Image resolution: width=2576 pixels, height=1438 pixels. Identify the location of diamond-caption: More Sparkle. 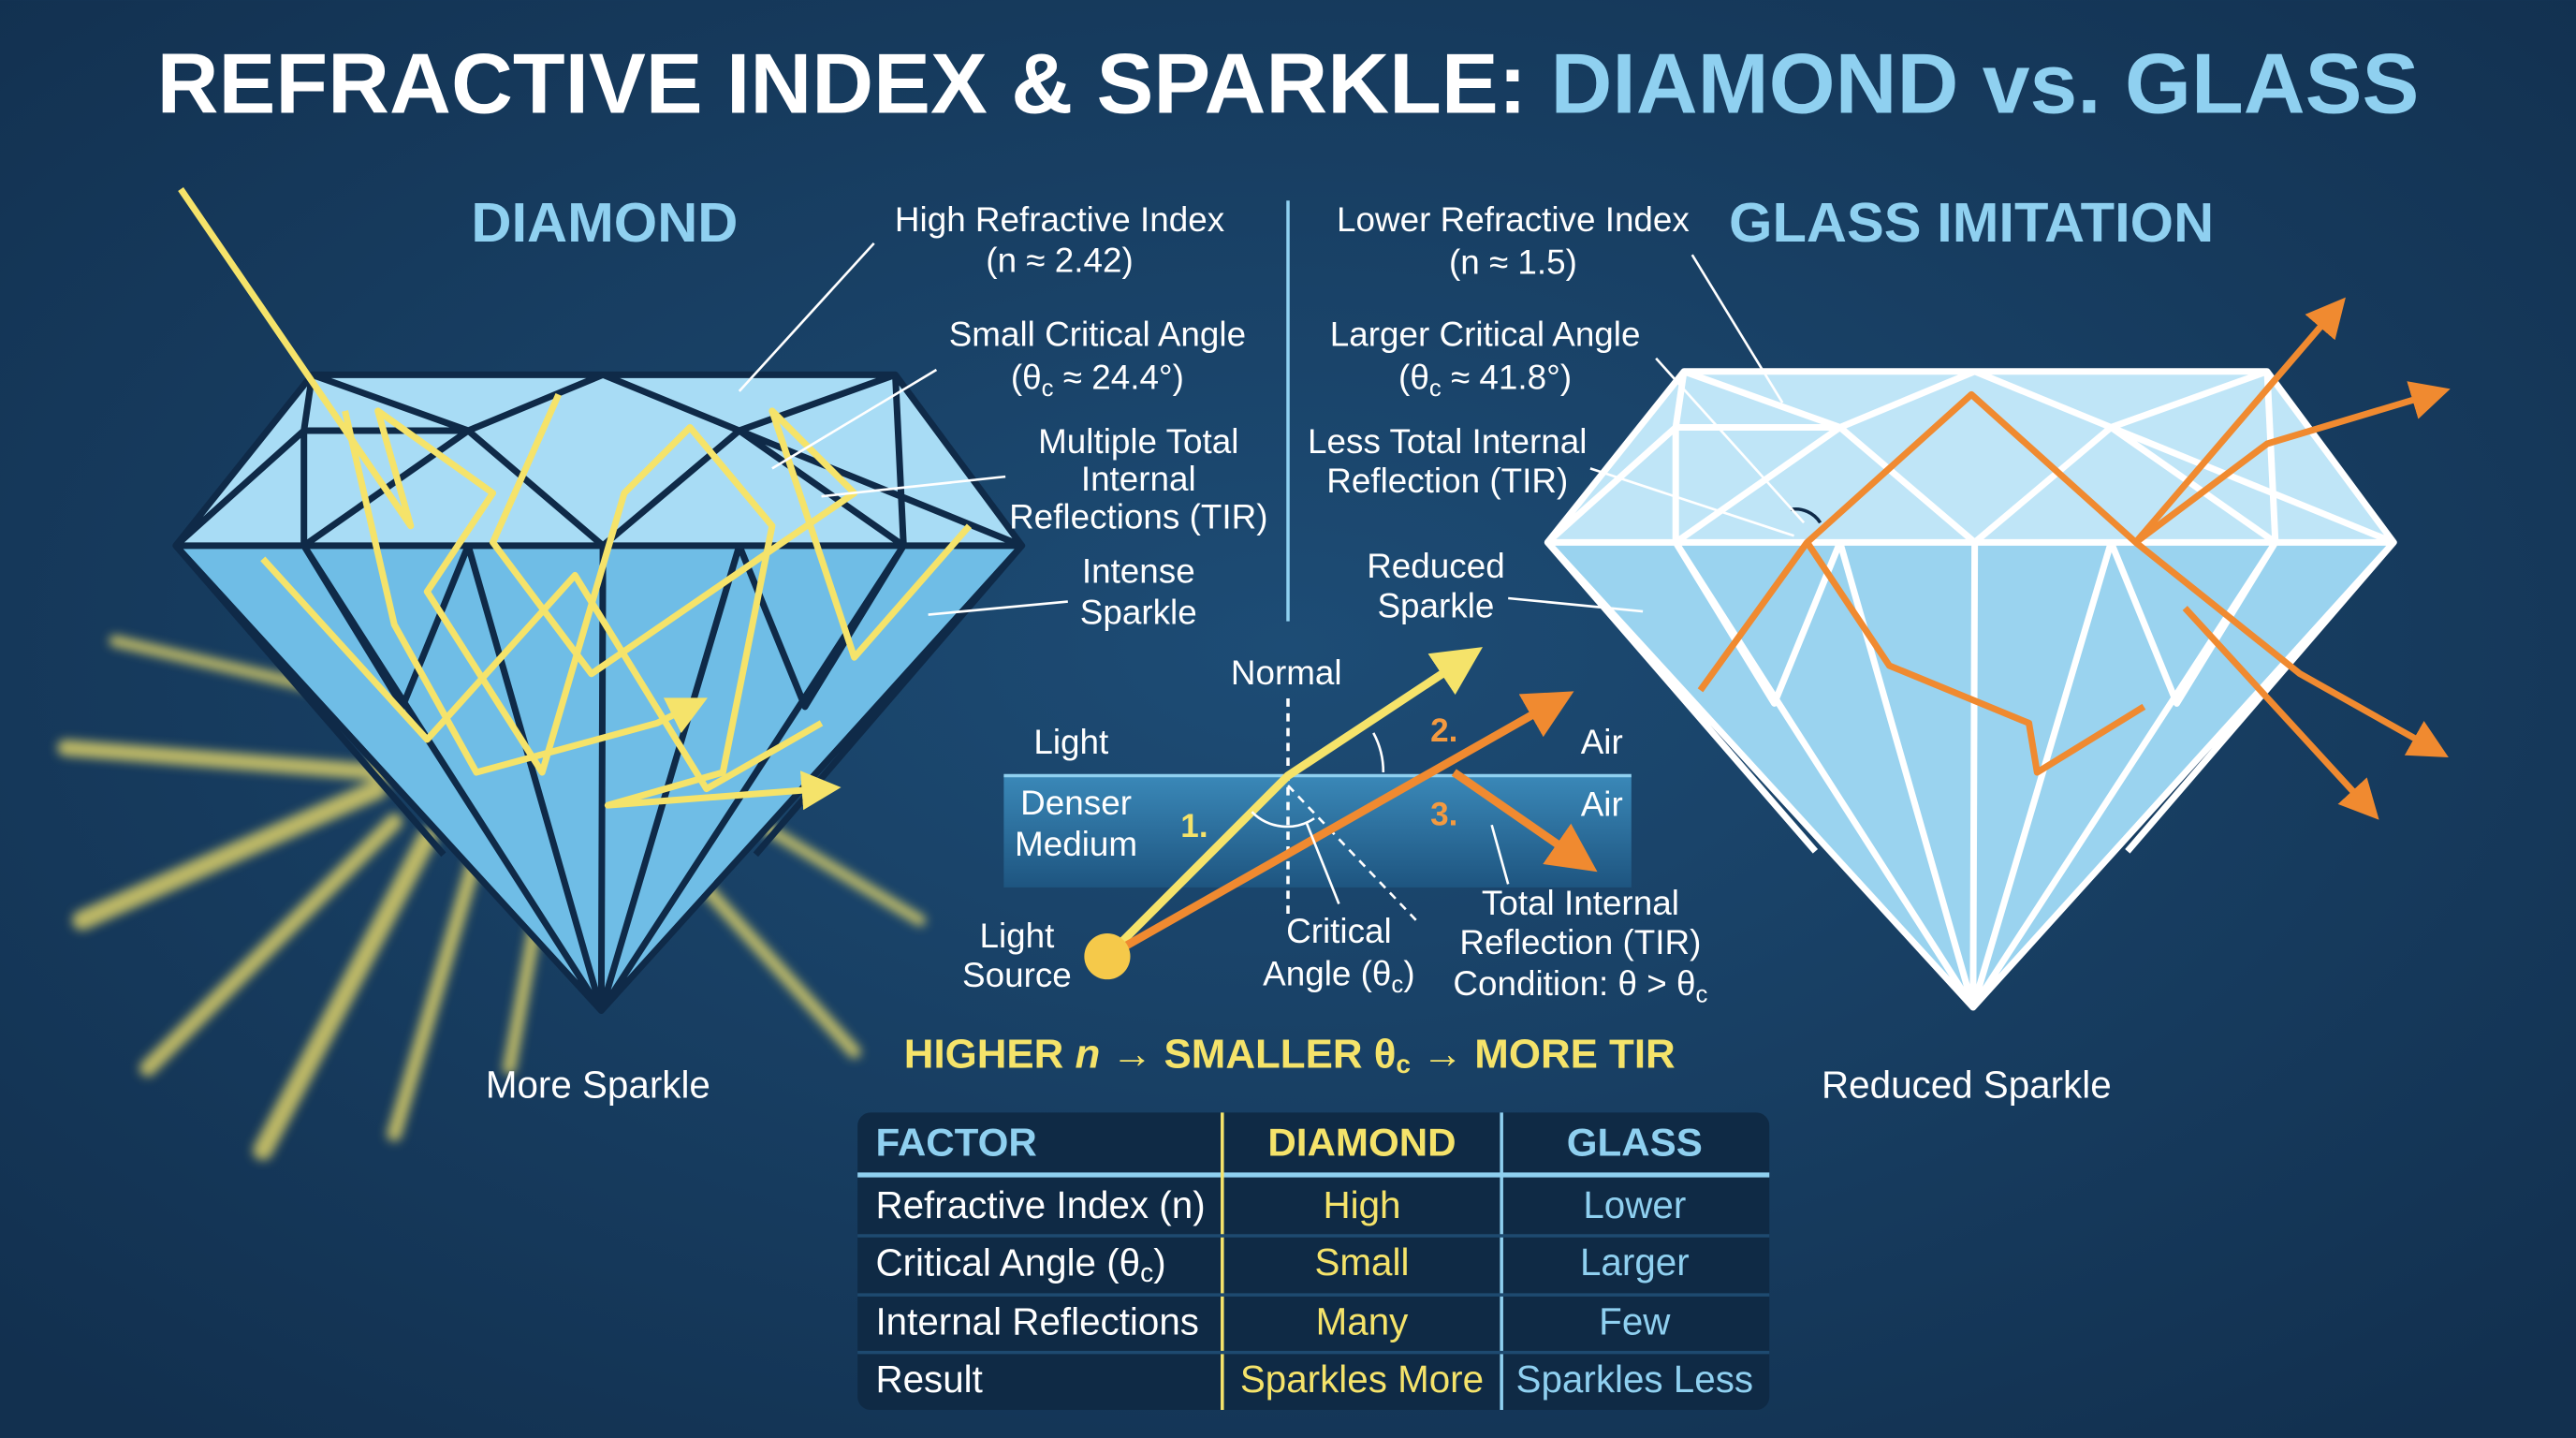
(598, 1085).